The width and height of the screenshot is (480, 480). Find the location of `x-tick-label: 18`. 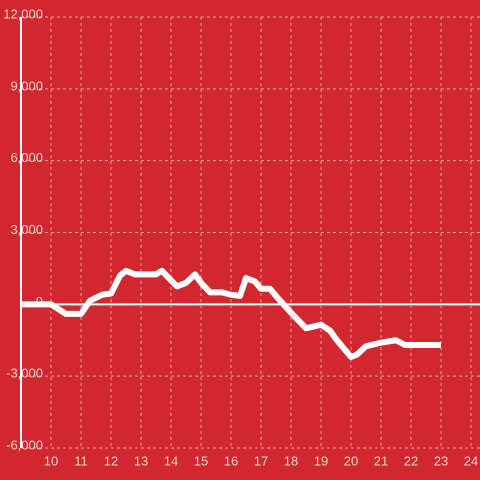

x-tick-label: 18 is located at coordinates (291, 460).